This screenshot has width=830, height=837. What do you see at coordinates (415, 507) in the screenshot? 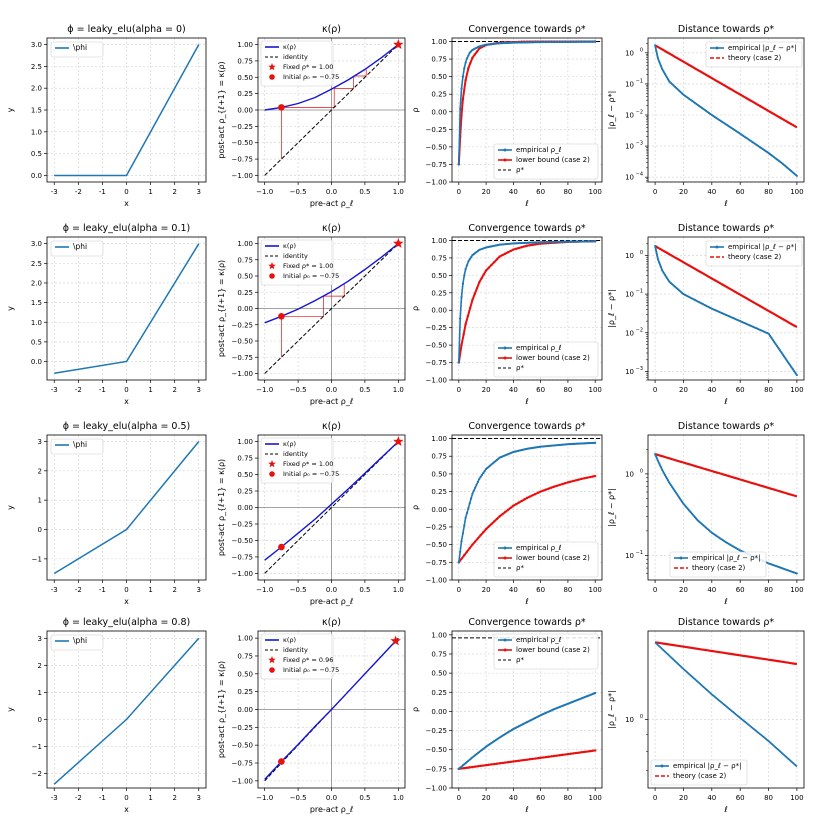
I see `y-axis-label: ρ` at bounding box center [415, 507].